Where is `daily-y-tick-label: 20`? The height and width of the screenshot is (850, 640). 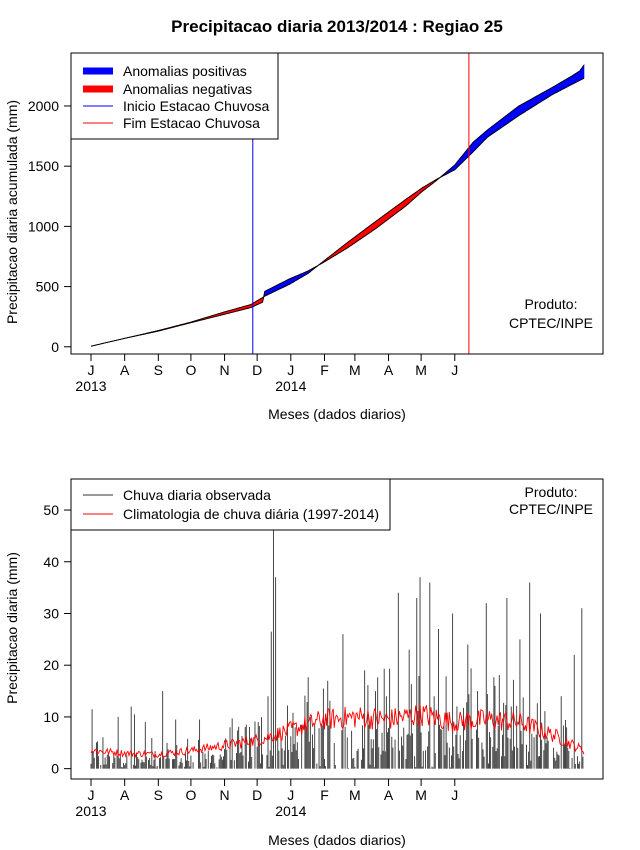
daily-y-tick-label: 20 is located at coordinates (51, 665).